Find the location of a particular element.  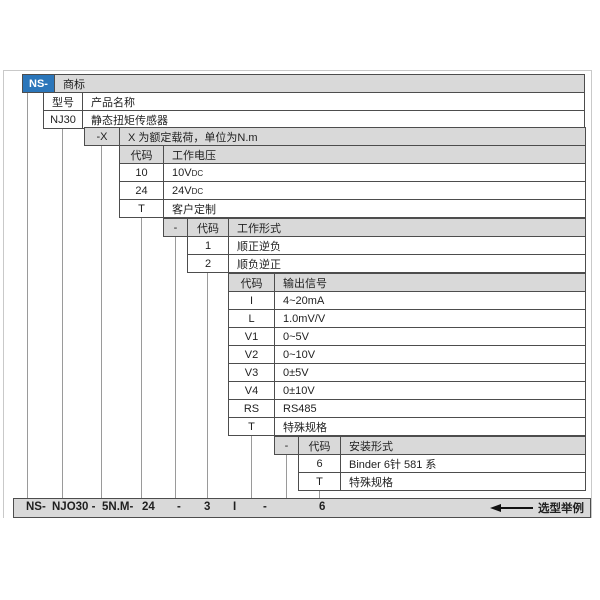

desc-cell: 1.0mV/V is located at coordinates (430, 318).